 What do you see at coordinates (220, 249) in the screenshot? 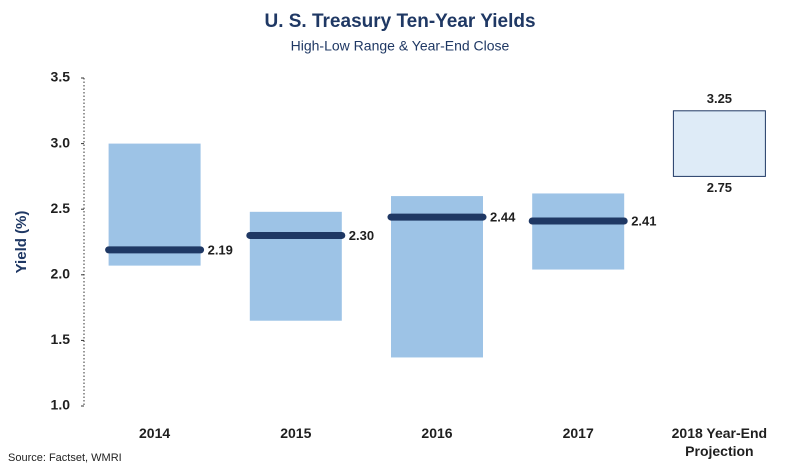
I see `close-label: 2.19` at bounding box center [220, 249].